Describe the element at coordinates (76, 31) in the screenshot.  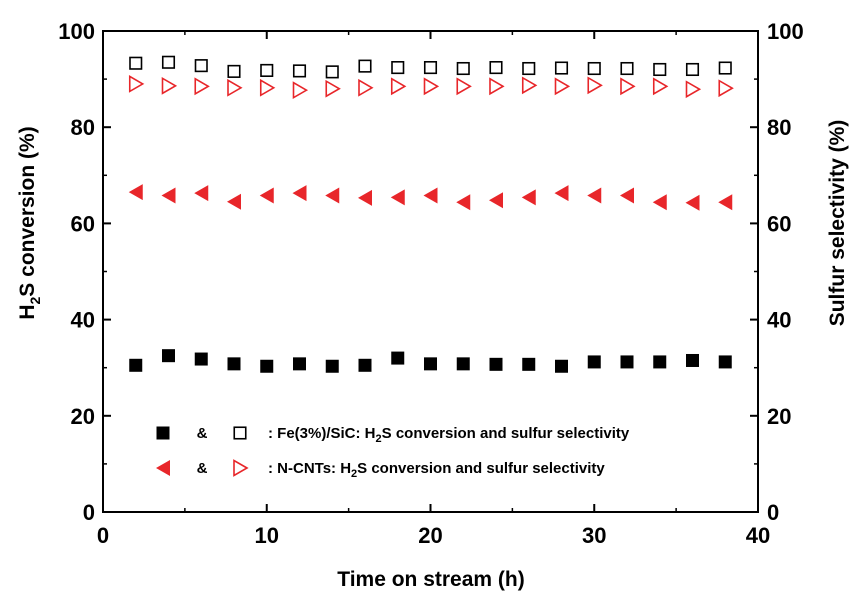
I see `y-tick-label-left: 100` at that location.